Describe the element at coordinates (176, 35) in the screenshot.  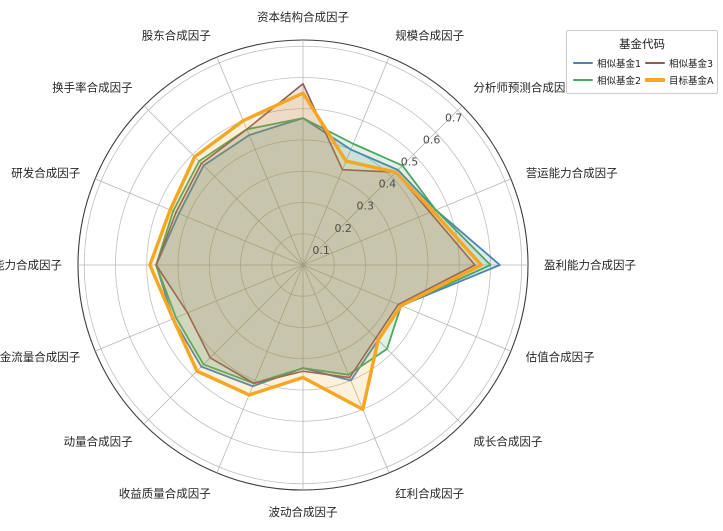
I see `axis-label: 股东合成因子` at that location.